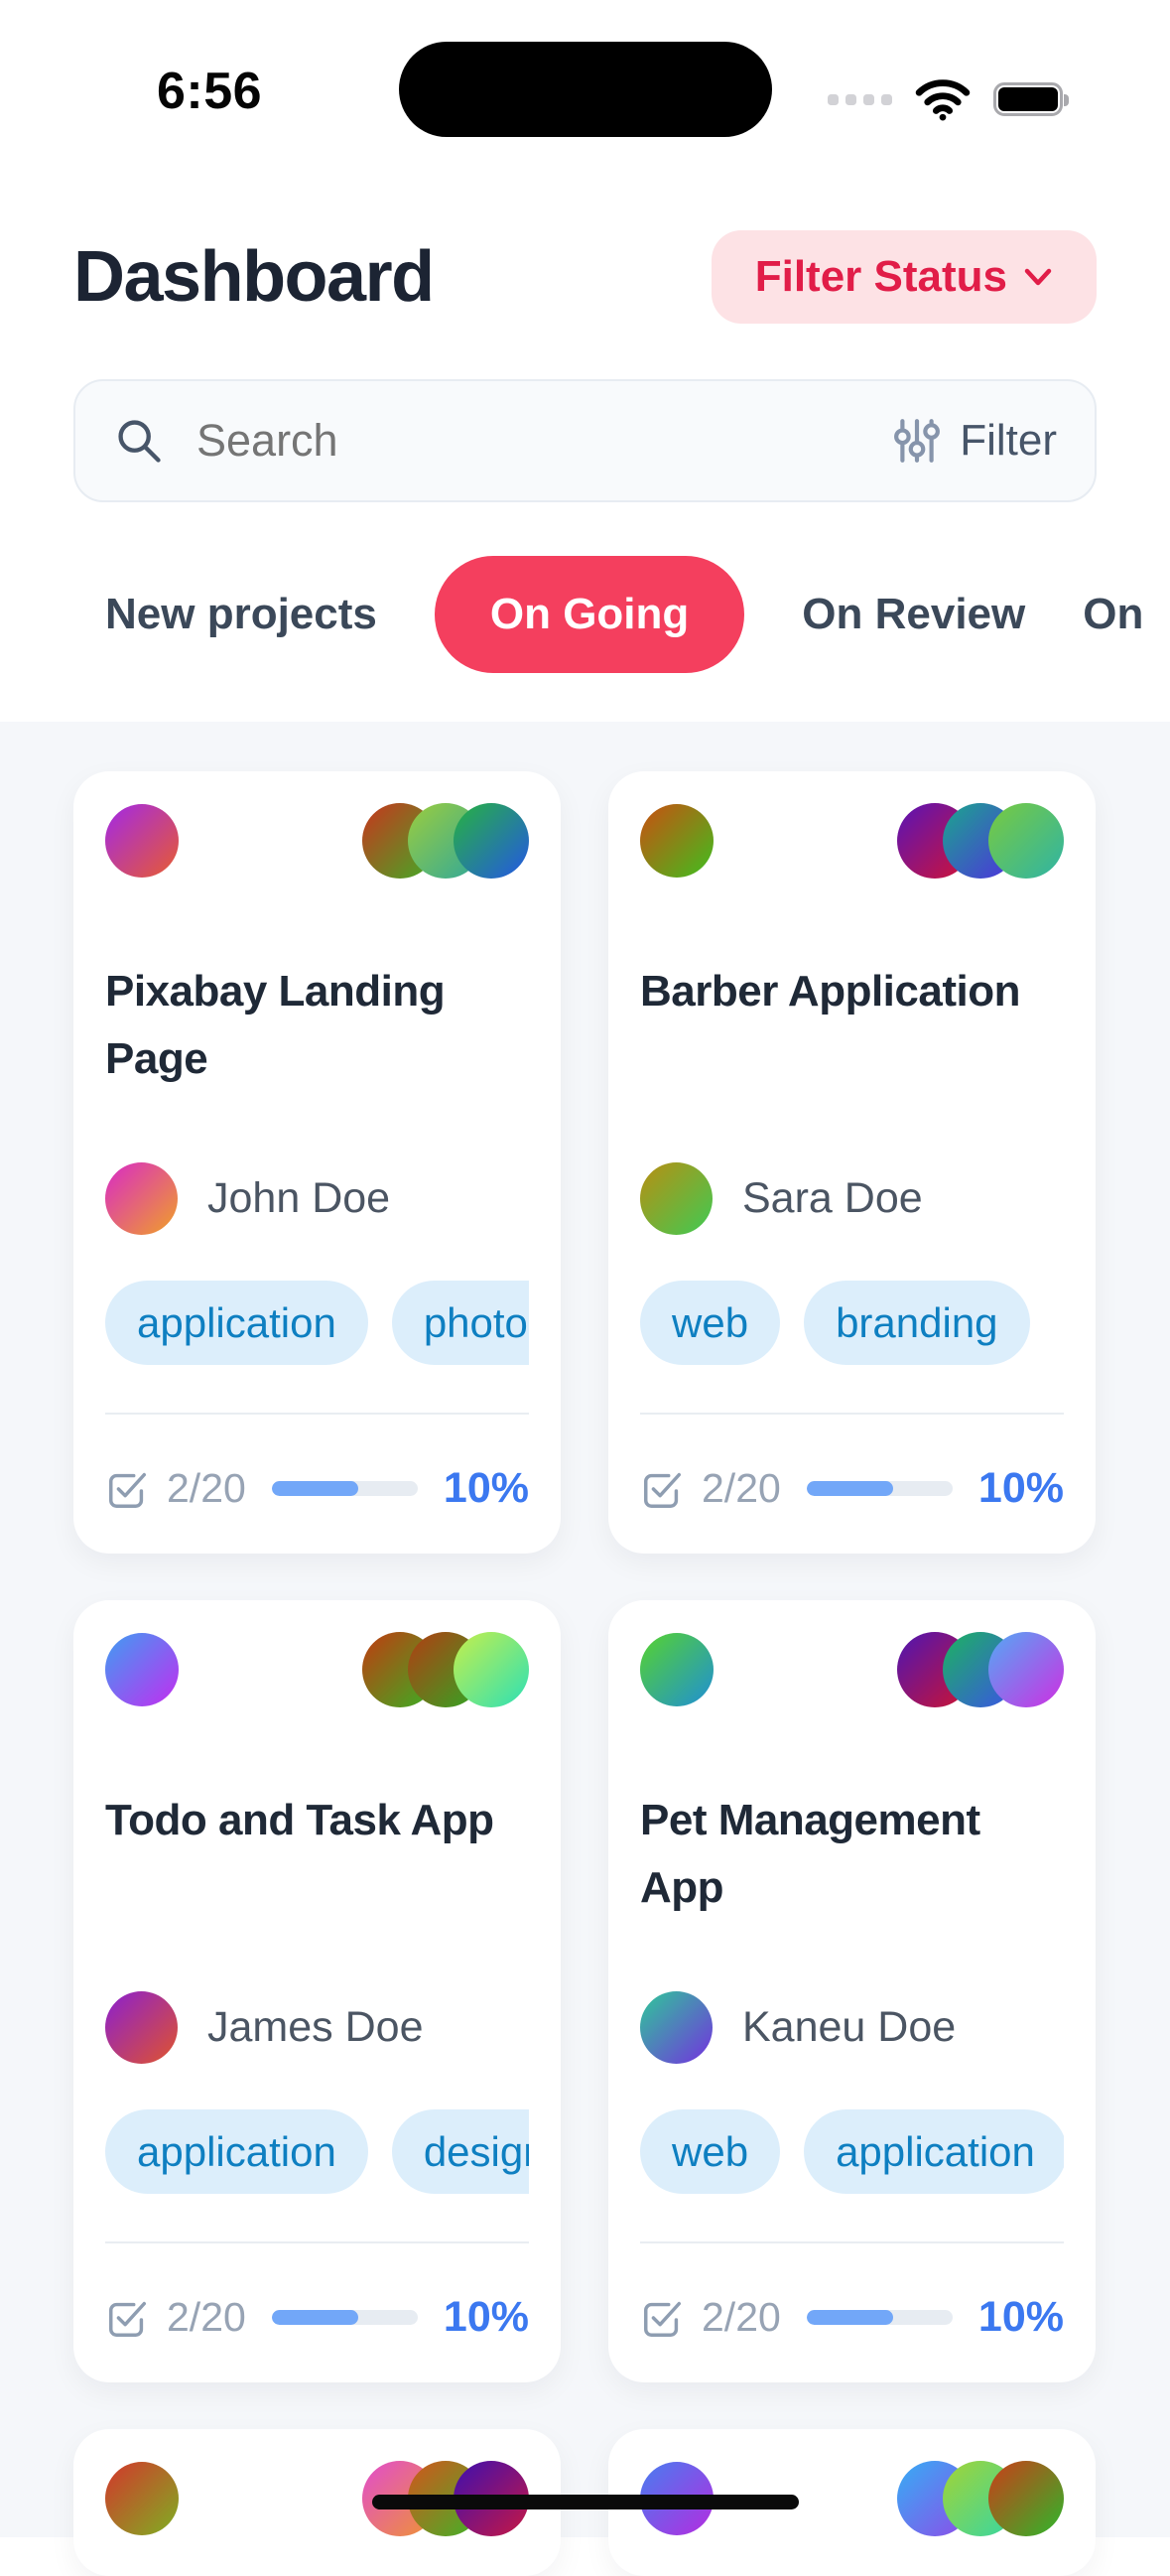  I want to click on tab-new-projects: New projects, so click(241, 614).